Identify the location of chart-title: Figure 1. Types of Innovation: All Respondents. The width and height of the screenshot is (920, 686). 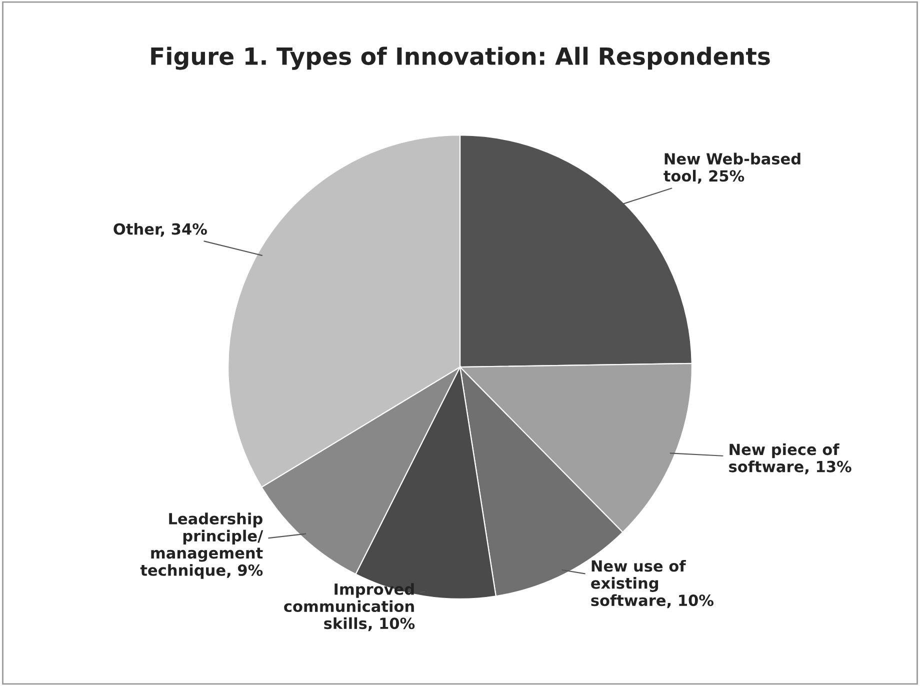
(460, 58).